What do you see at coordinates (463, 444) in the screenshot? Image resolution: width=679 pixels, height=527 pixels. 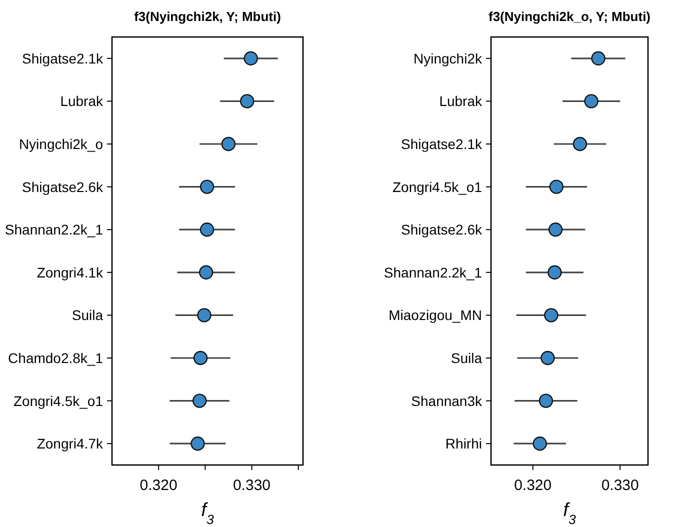 I see `y-tick-label: Rhirhi` at bounding box center [463, 444].